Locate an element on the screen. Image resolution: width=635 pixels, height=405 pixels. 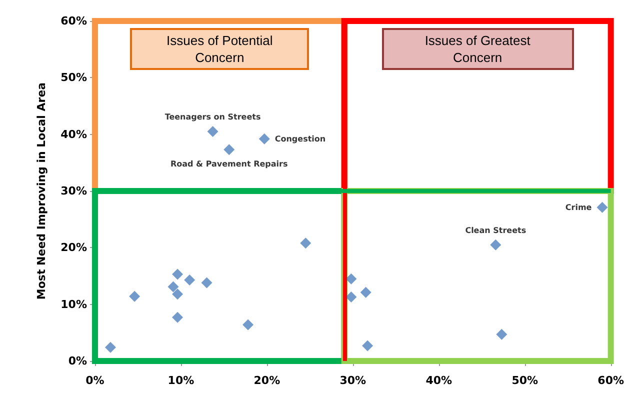
data-label: Teenagers on Streets is located at coordinates (212, 117).